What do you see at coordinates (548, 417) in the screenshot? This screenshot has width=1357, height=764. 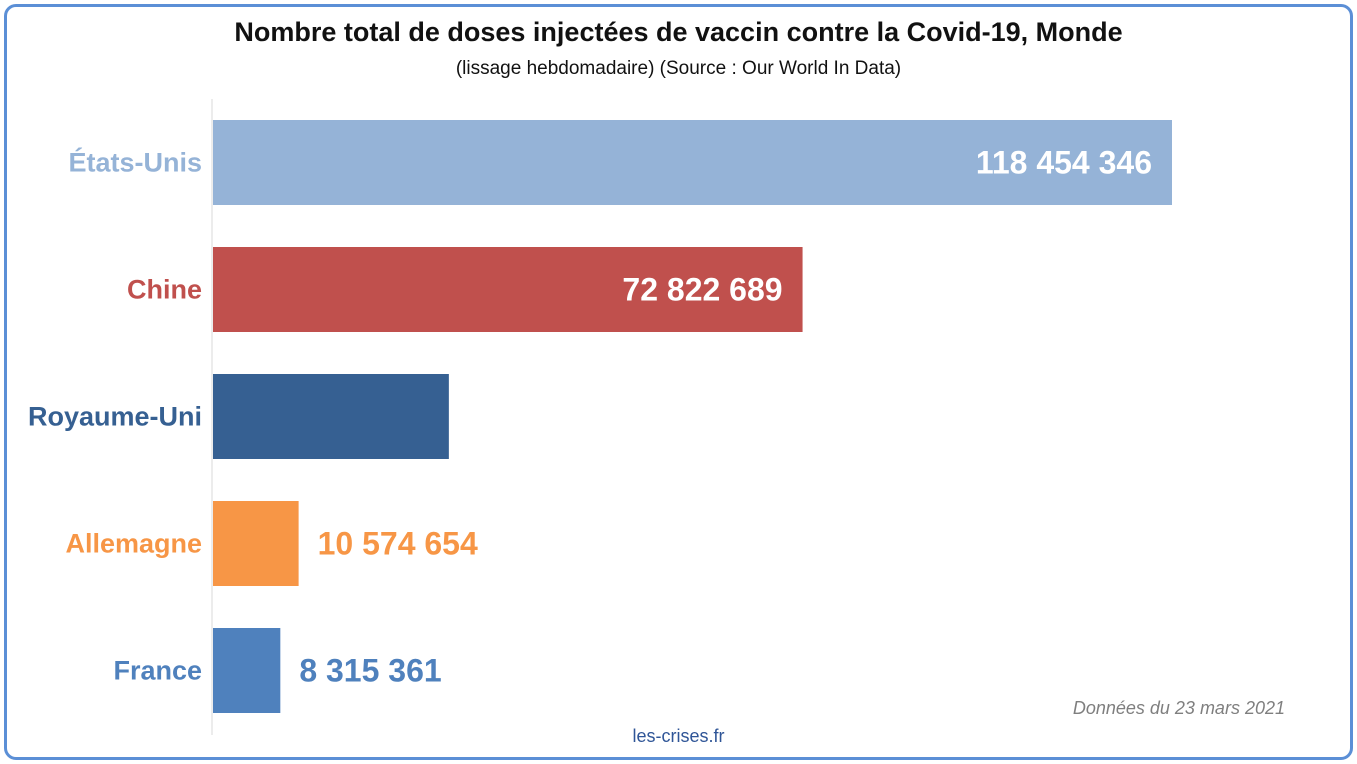 I see `value-label-royaume-uni: 29 132 762` at bounding box center [548, 417].